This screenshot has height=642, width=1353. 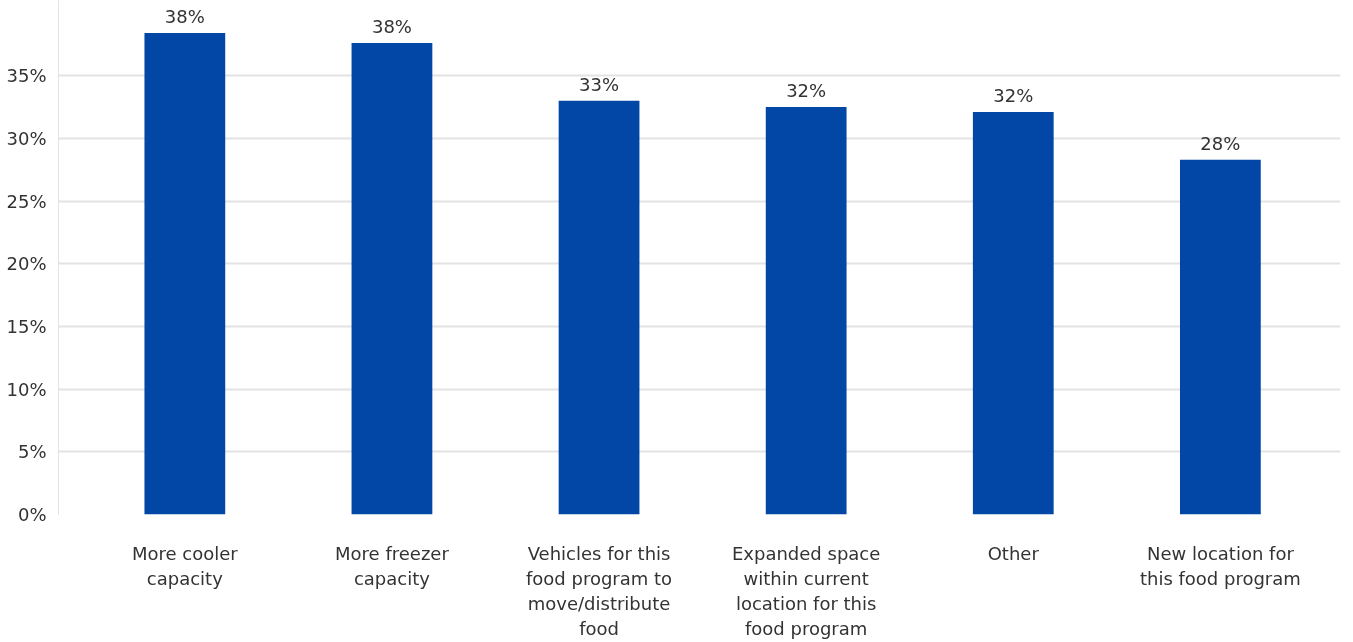 I want to click on x-tick-label: Expanded space within current location for this food program, so click(x=806, y=591).